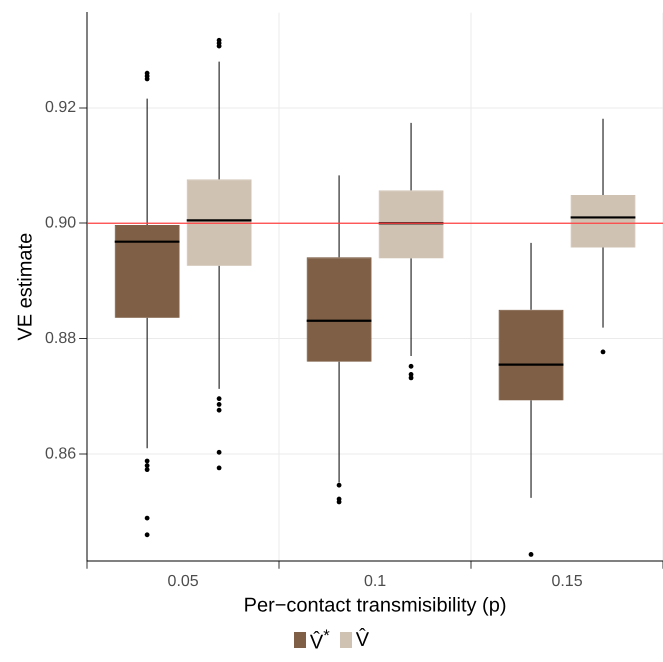  I want to click on legend-label: V̂$^{*}$, so click(320, 640).